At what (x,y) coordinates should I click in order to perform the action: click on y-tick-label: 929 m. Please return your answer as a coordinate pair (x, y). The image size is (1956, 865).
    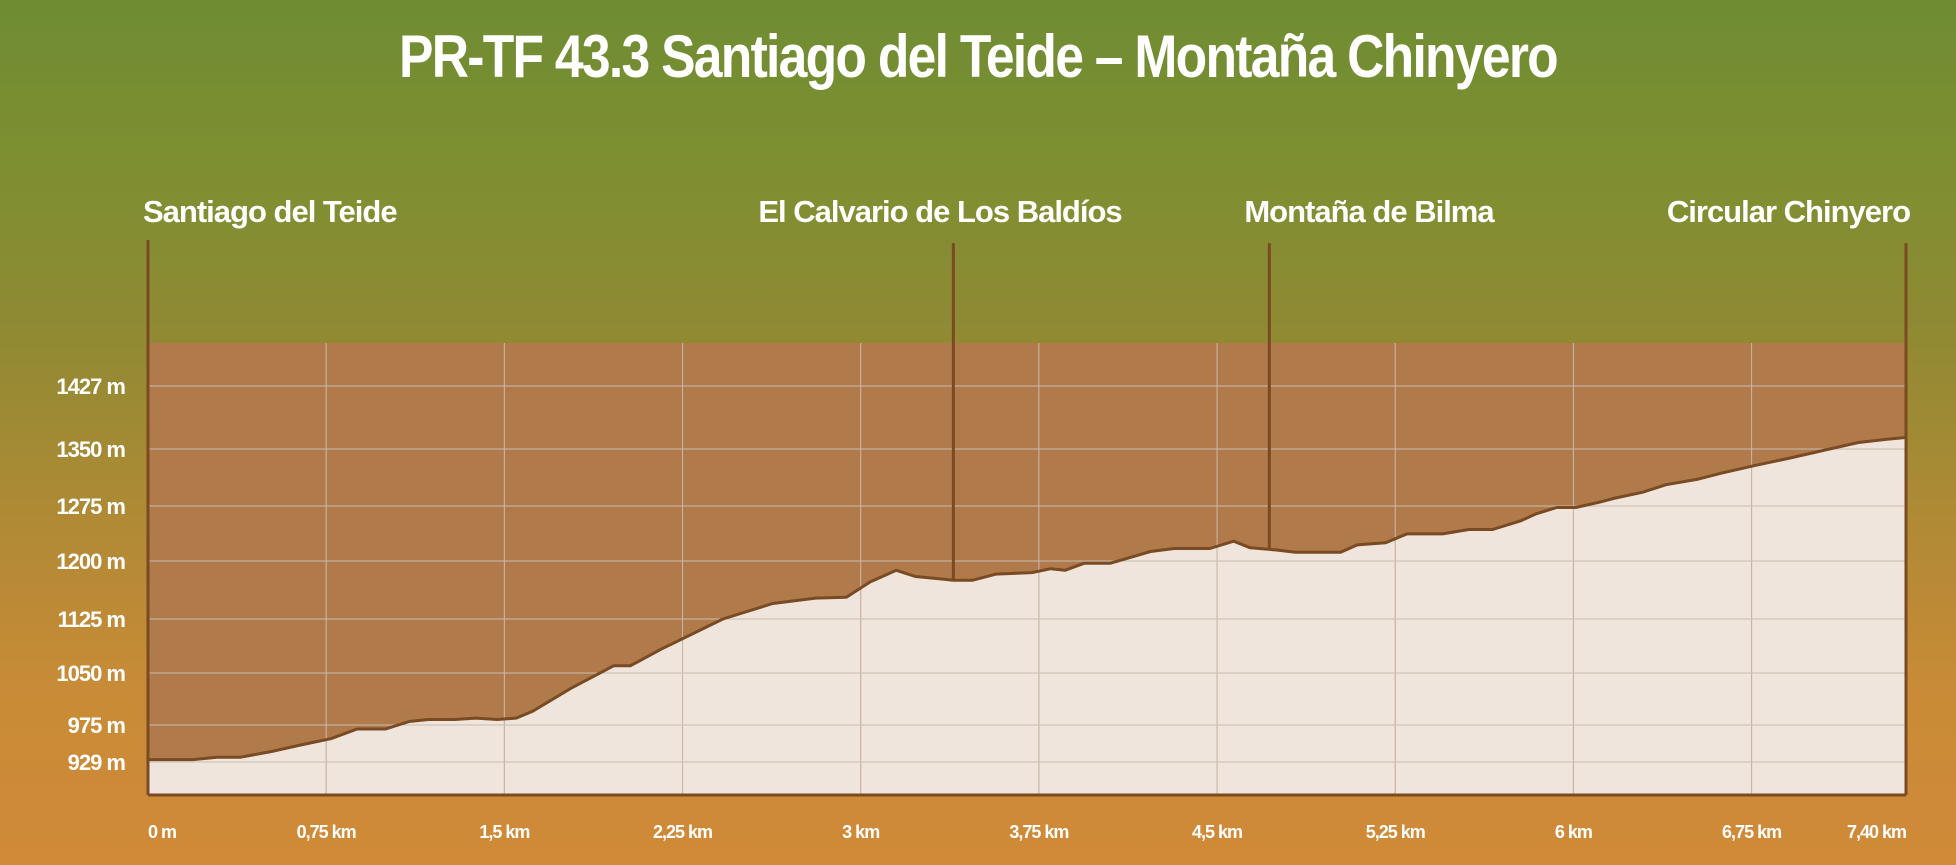
    Looking at the image, I should click on (97, 762).